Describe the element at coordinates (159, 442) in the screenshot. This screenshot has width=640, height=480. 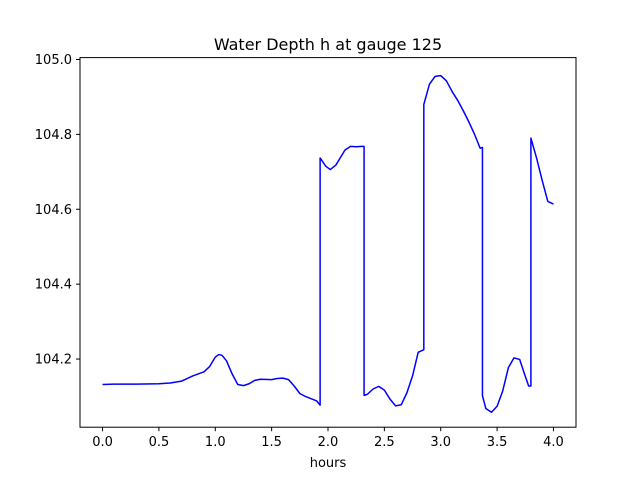
I see `x-tick-label: 0.5` at that location.